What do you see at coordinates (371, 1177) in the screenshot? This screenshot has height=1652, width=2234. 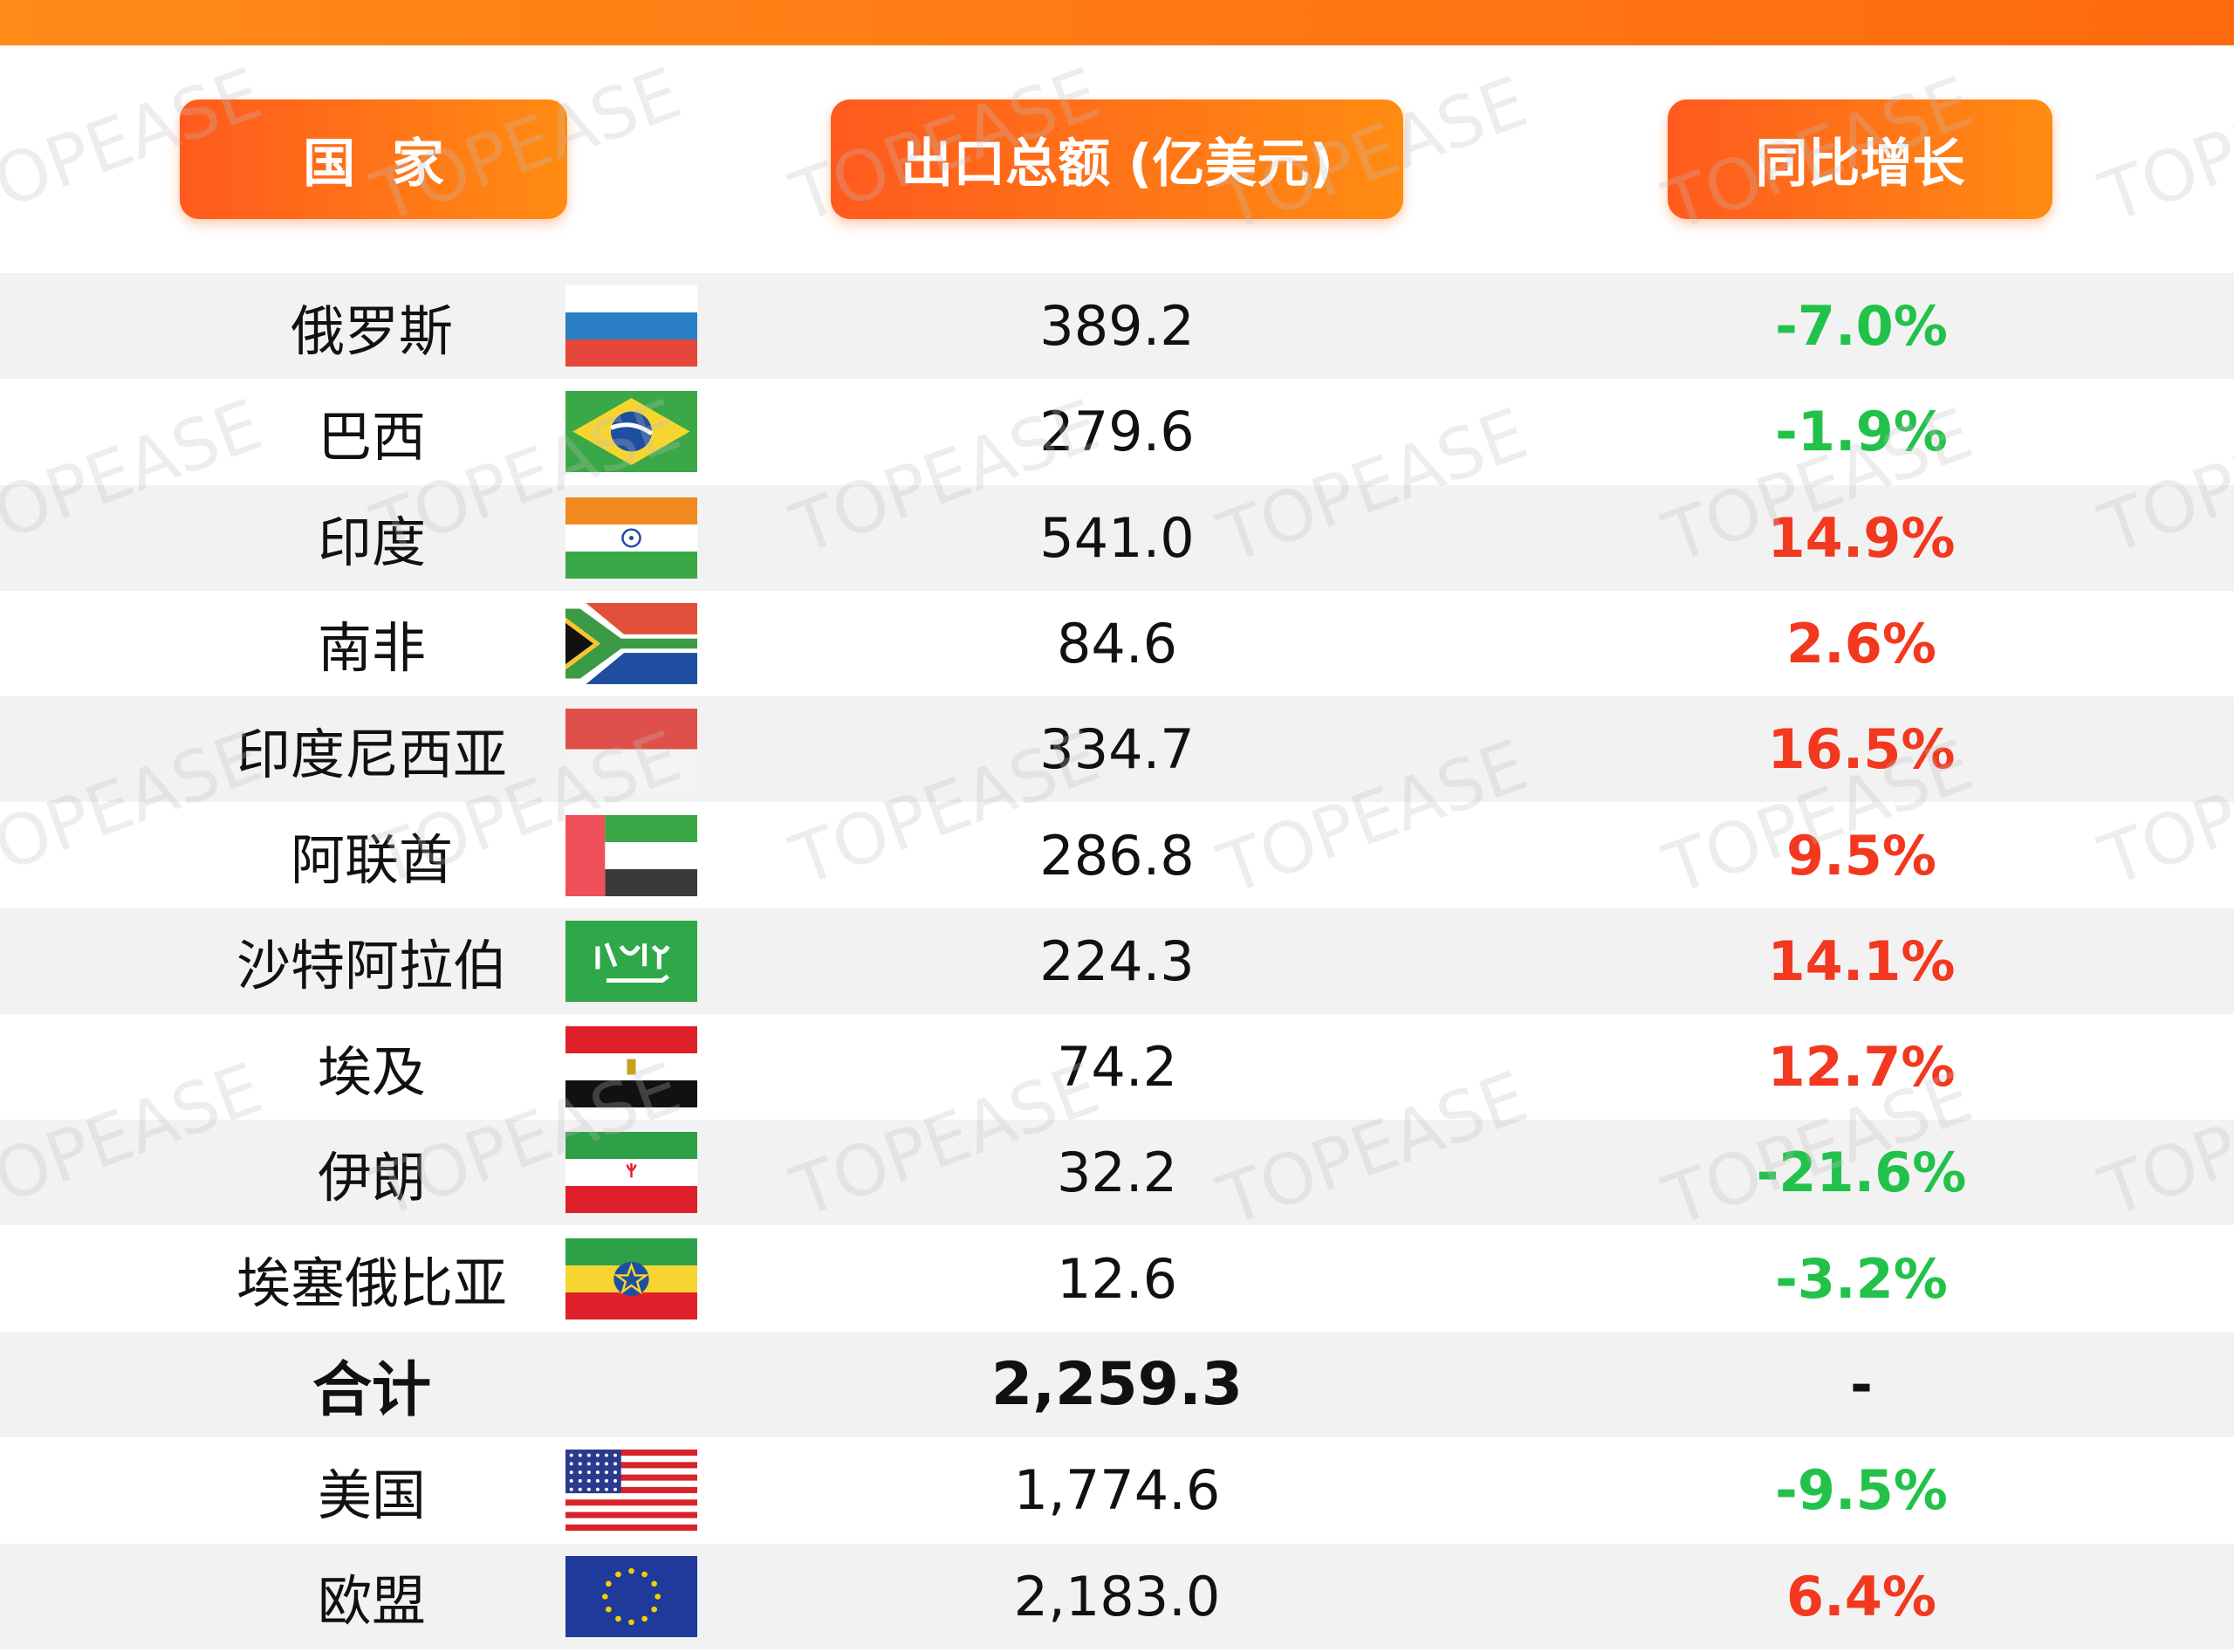 I see `country: 伊朗` at bounding box center [371, 1177].